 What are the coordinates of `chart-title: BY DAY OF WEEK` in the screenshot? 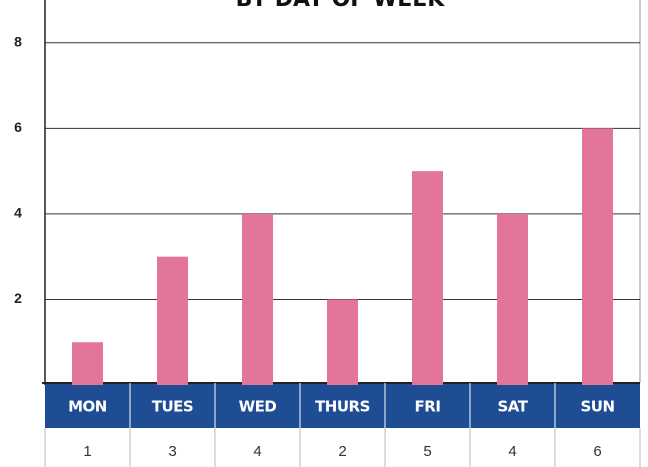 It's located at (341, 6).